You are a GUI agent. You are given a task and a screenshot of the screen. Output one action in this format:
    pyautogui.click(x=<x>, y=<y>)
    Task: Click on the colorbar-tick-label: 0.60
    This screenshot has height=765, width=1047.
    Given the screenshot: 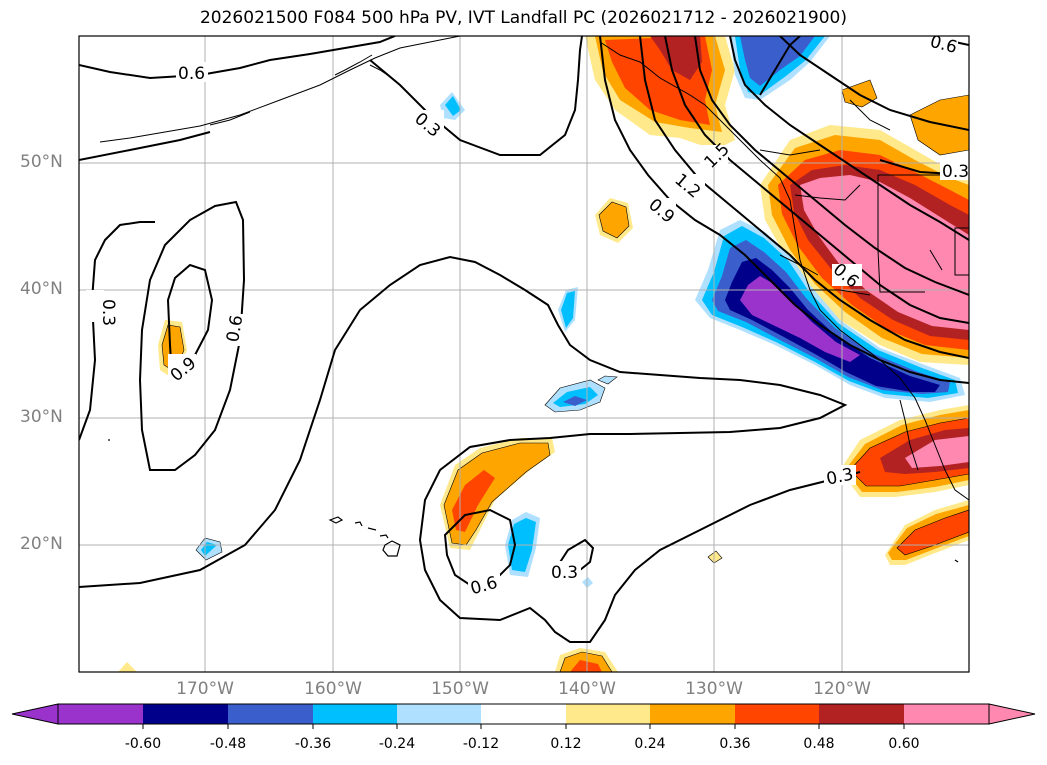 What is the action you would take?
    pyautogui.click(x=904, y=744)
    